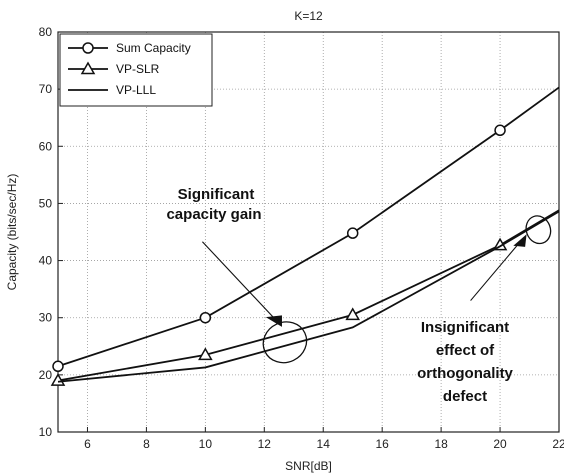  I want to click on y-tick-label: 40, so click(46, 261).